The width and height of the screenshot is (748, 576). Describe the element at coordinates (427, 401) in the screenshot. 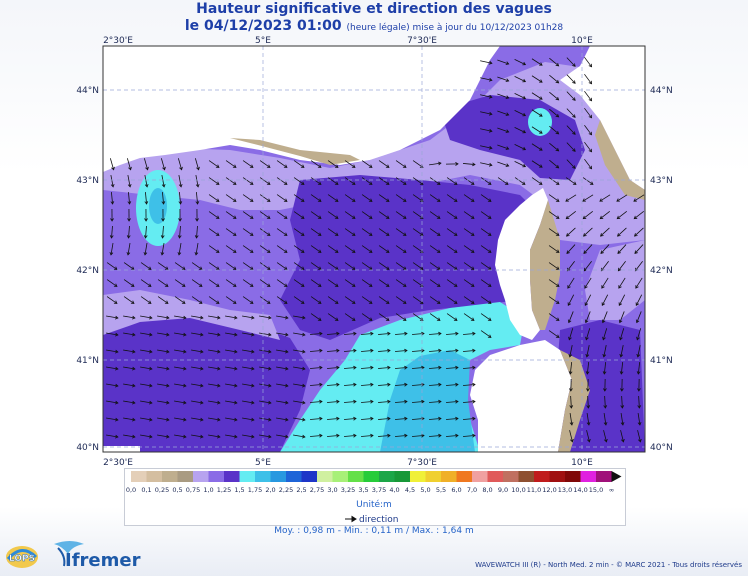

I see `sea-blue-south` at that location.